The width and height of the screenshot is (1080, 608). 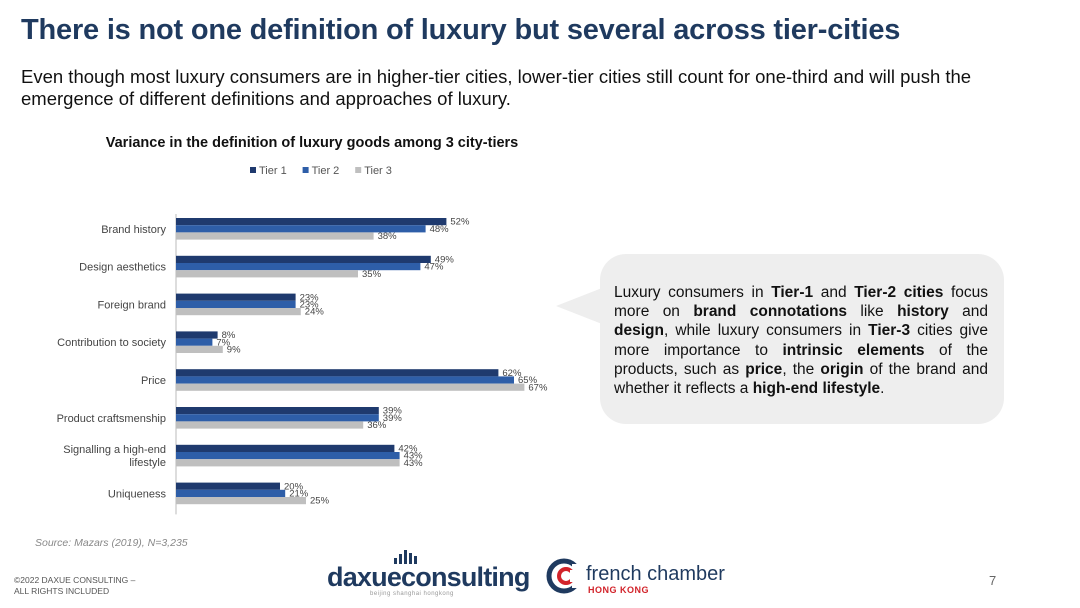 What do you see at coordinates (639, 331) in the screenshot?
I see `callout-segment: design` at bounding box center [639, 331].